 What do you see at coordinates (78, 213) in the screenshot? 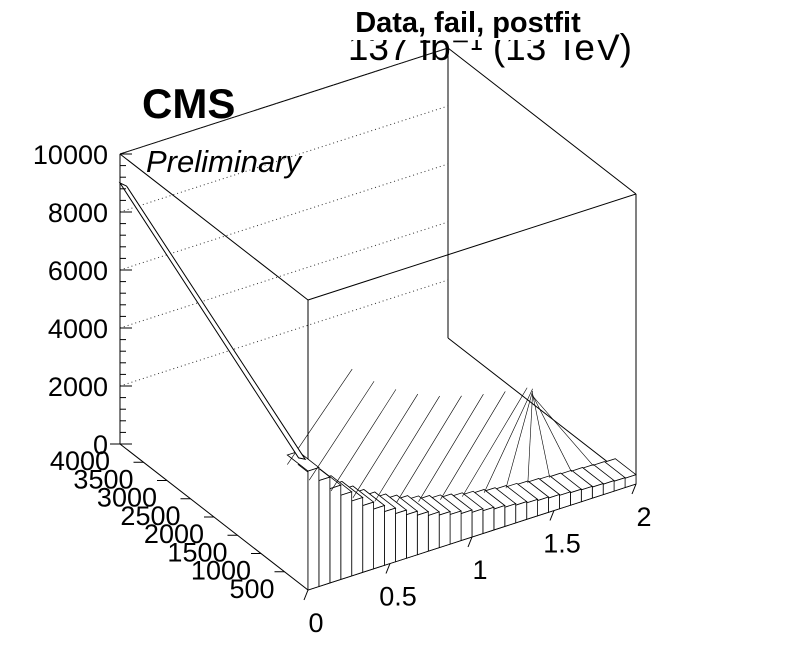
I see `z-tick-label: 8000` at bounding box center [78, 213].